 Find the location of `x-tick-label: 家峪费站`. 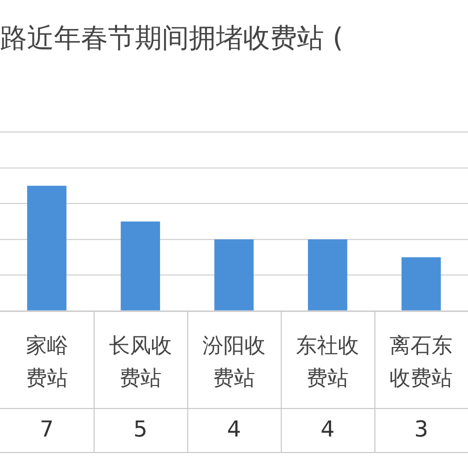

x-tick-label: 家峪费站 is located at coordinates (47, 362).